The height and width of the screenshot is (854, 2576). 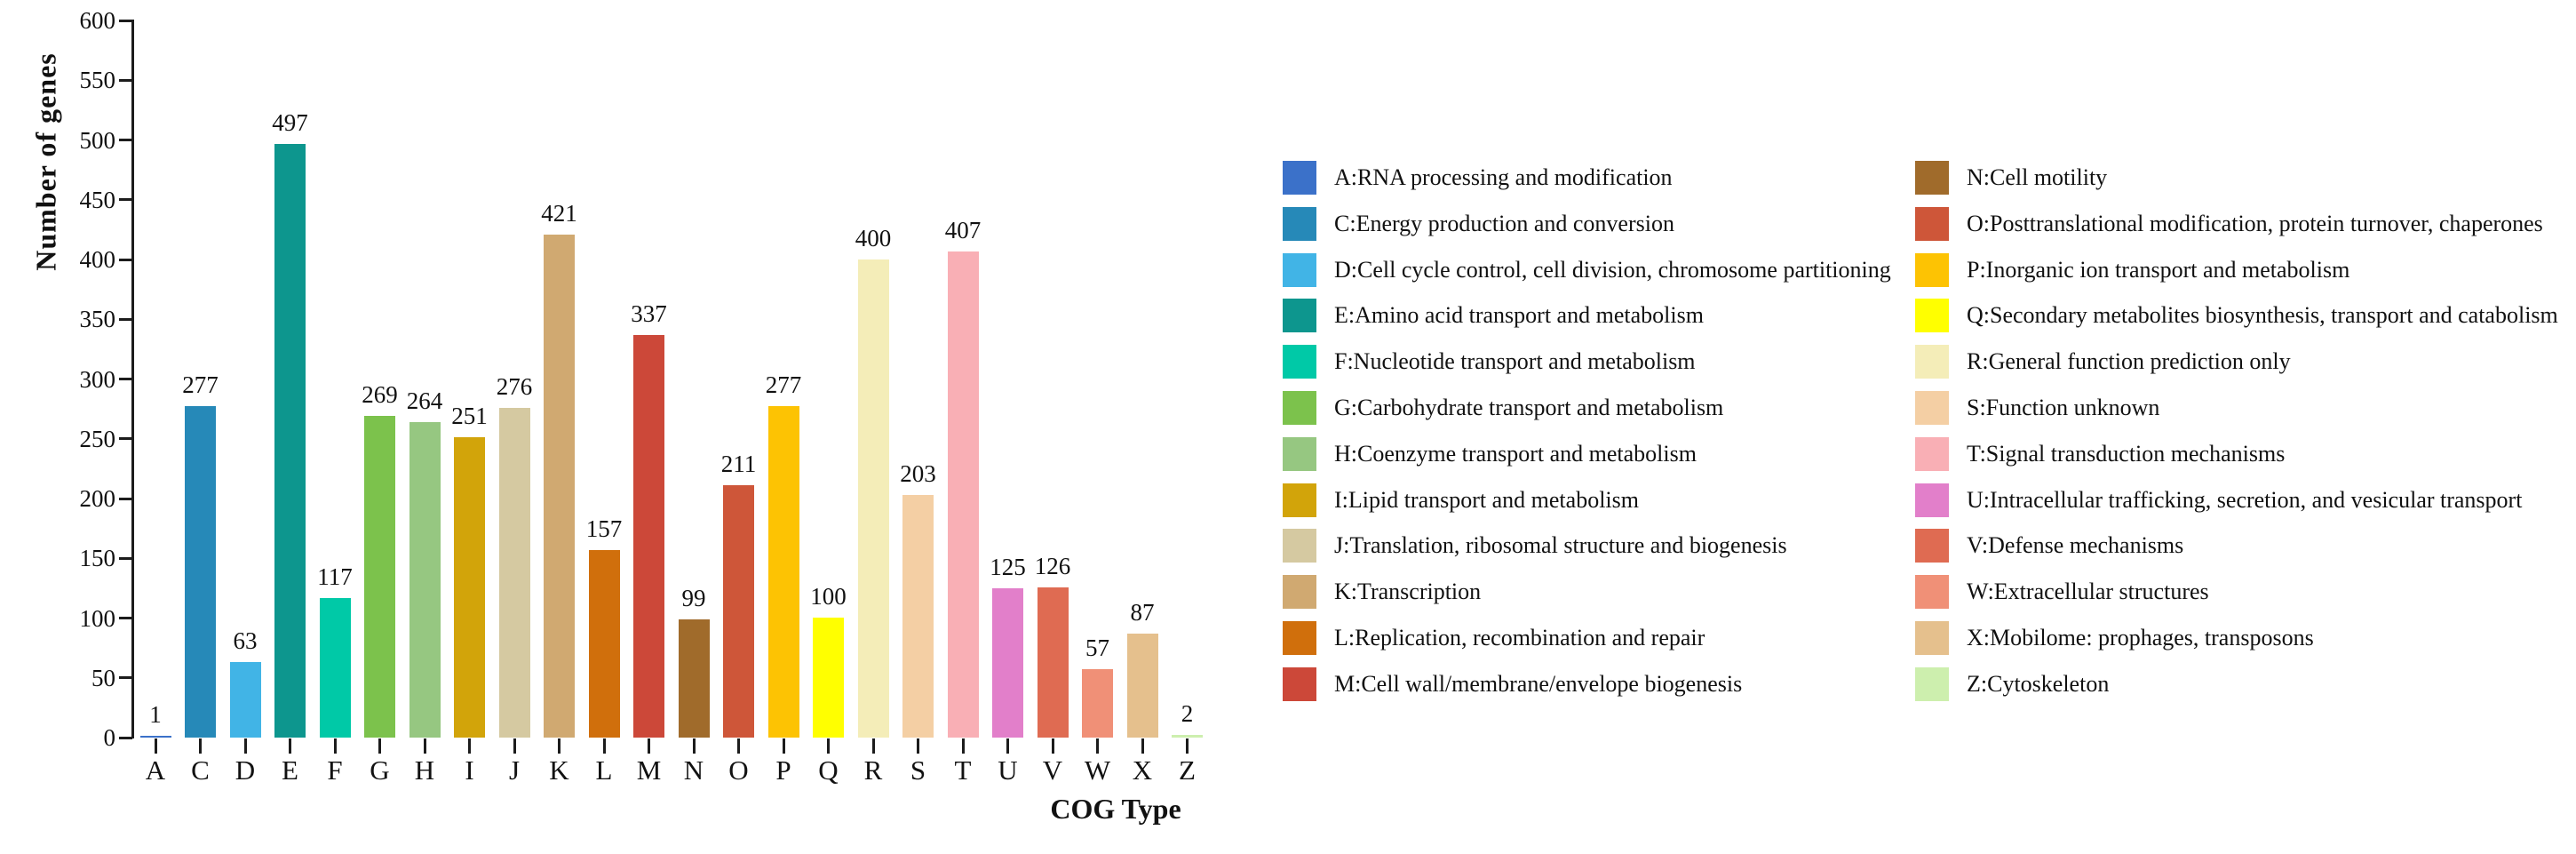 I want to click on legend-swatch-K, so click(x=1299, y=592).